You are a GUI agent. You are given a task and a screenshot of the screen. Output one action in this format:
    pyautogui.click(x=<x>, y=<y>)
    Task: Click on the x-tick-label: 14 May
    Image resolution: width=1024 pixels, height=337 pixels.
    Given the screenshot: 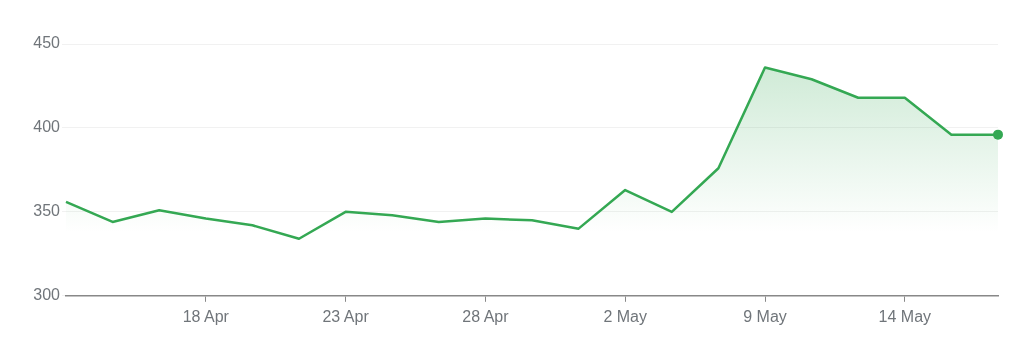 What is the action you would take?
    pyautogui.click(x=905, y=316)
    